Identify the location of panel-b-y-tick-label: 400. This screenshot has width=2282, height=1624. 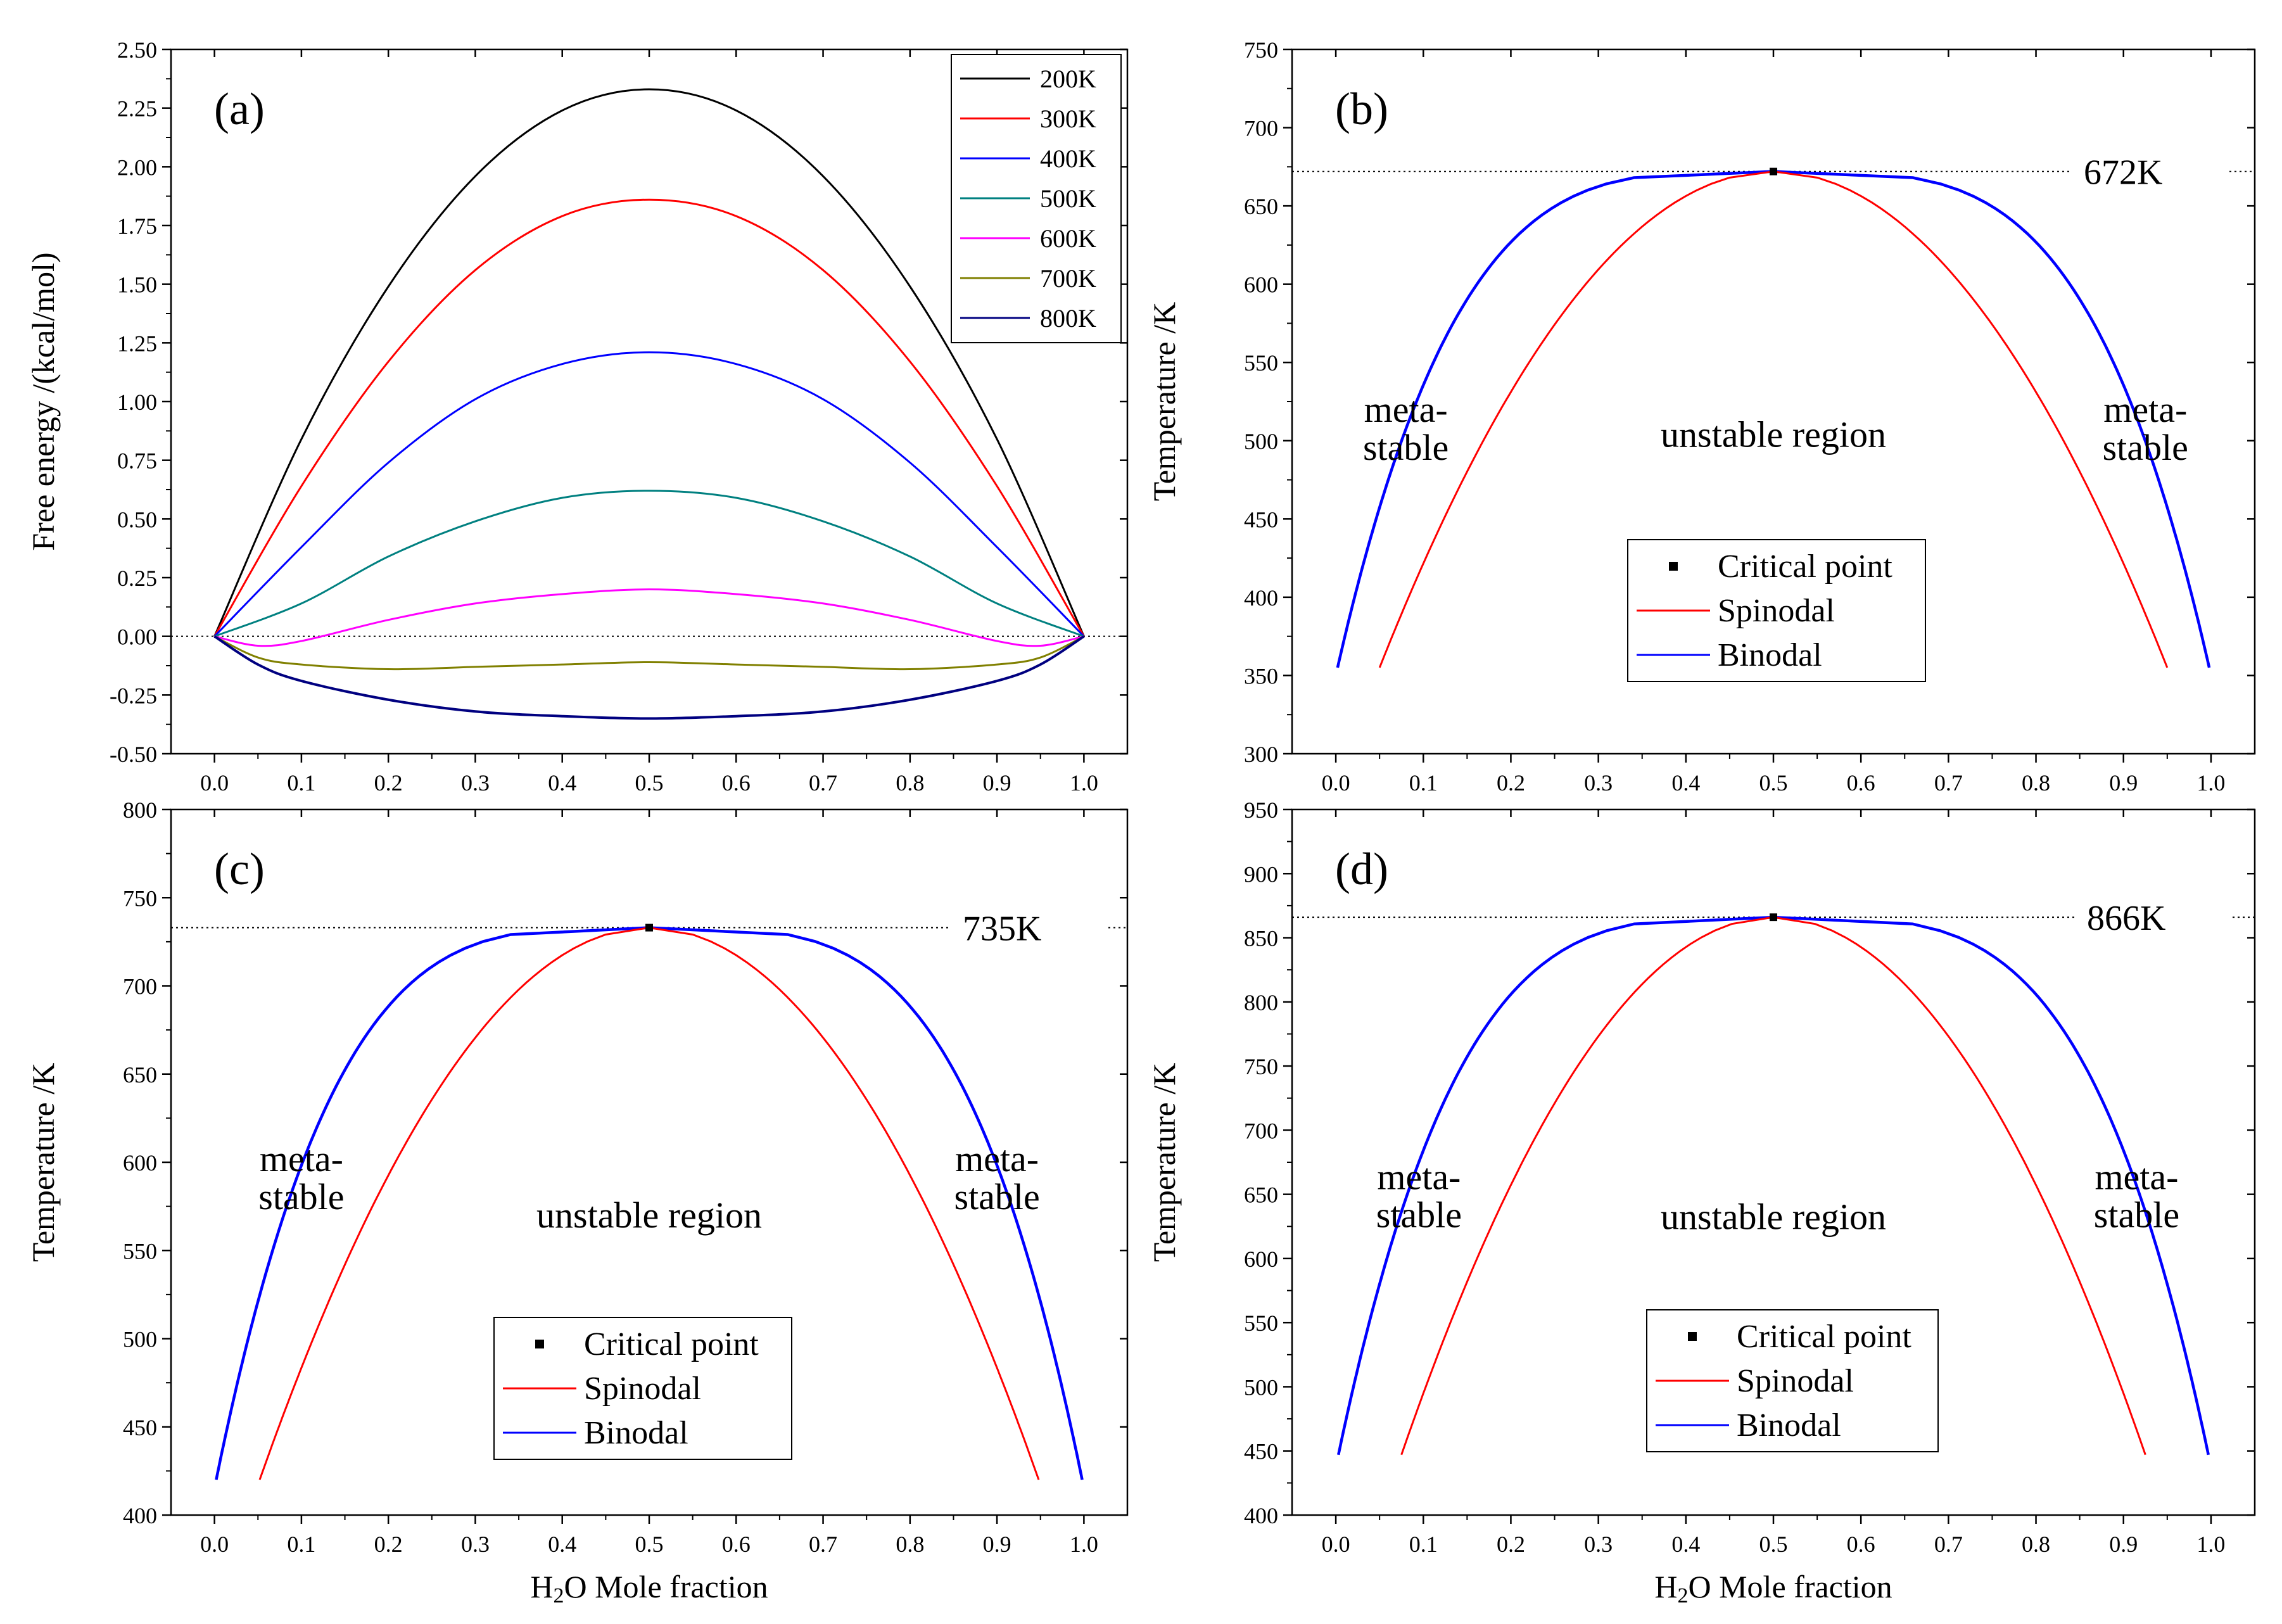
(1261, 598).